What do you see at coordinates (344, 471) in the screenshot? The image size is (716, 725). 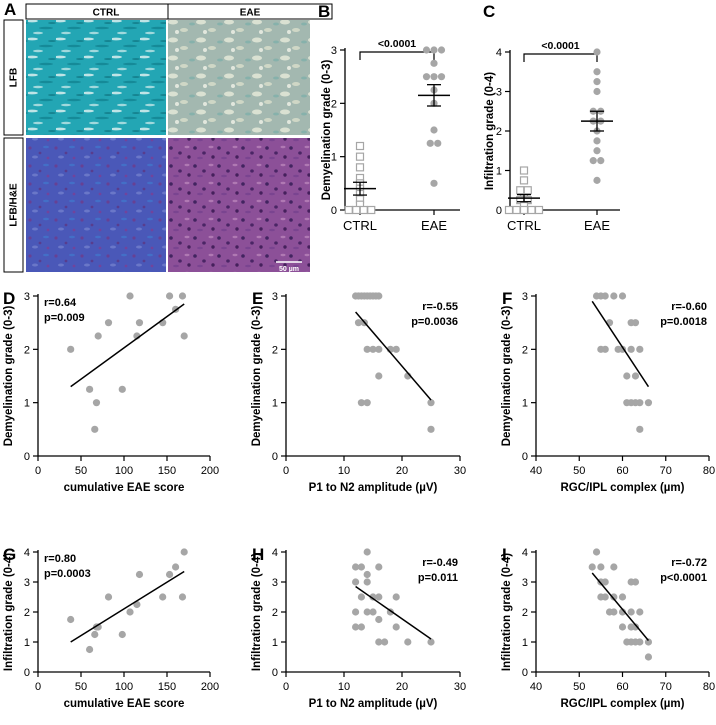 I see `x-tick-label: 10` at bounding box center [344, 471].